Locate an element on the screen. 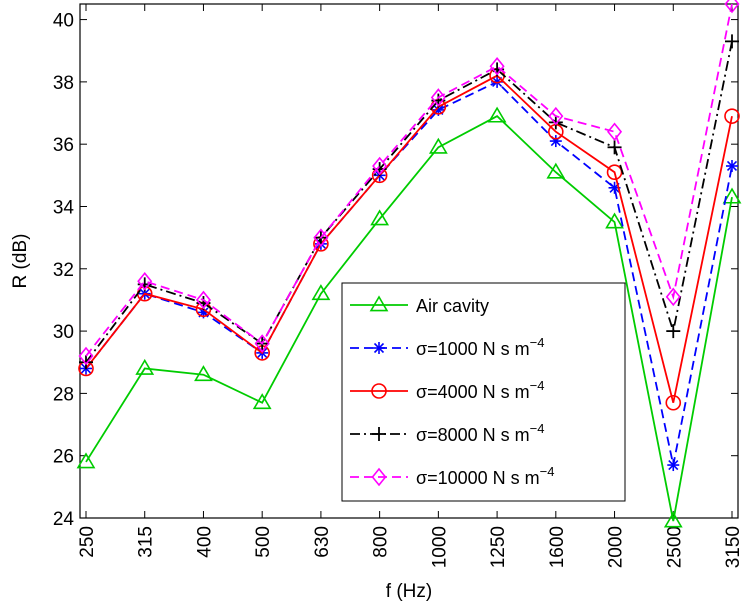 The image size is (748, 602). legend-label: σ=8000 N s m−4 is located at coordinates (480, 433).